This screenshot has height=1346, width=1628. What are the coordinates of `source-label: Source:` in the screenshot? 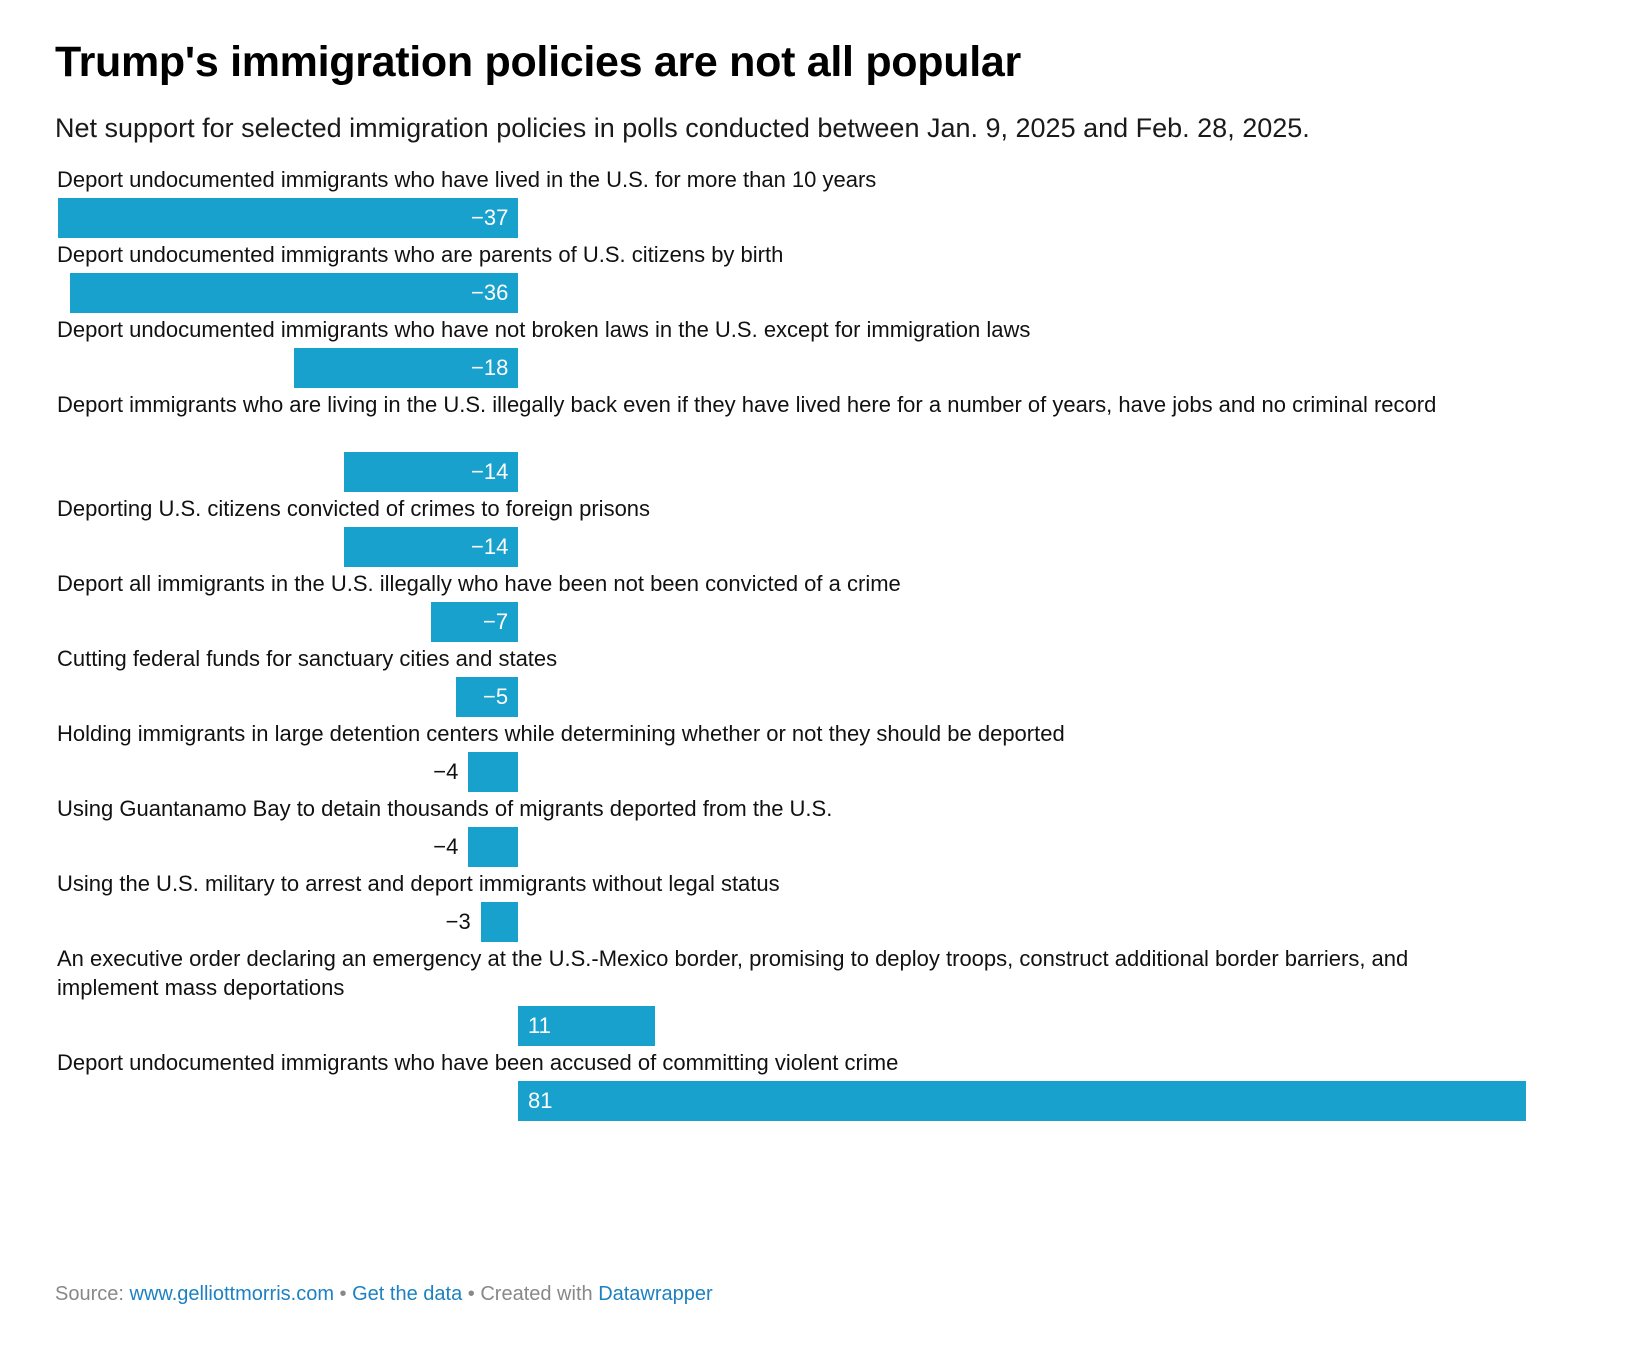 It's located at (89, 1294).